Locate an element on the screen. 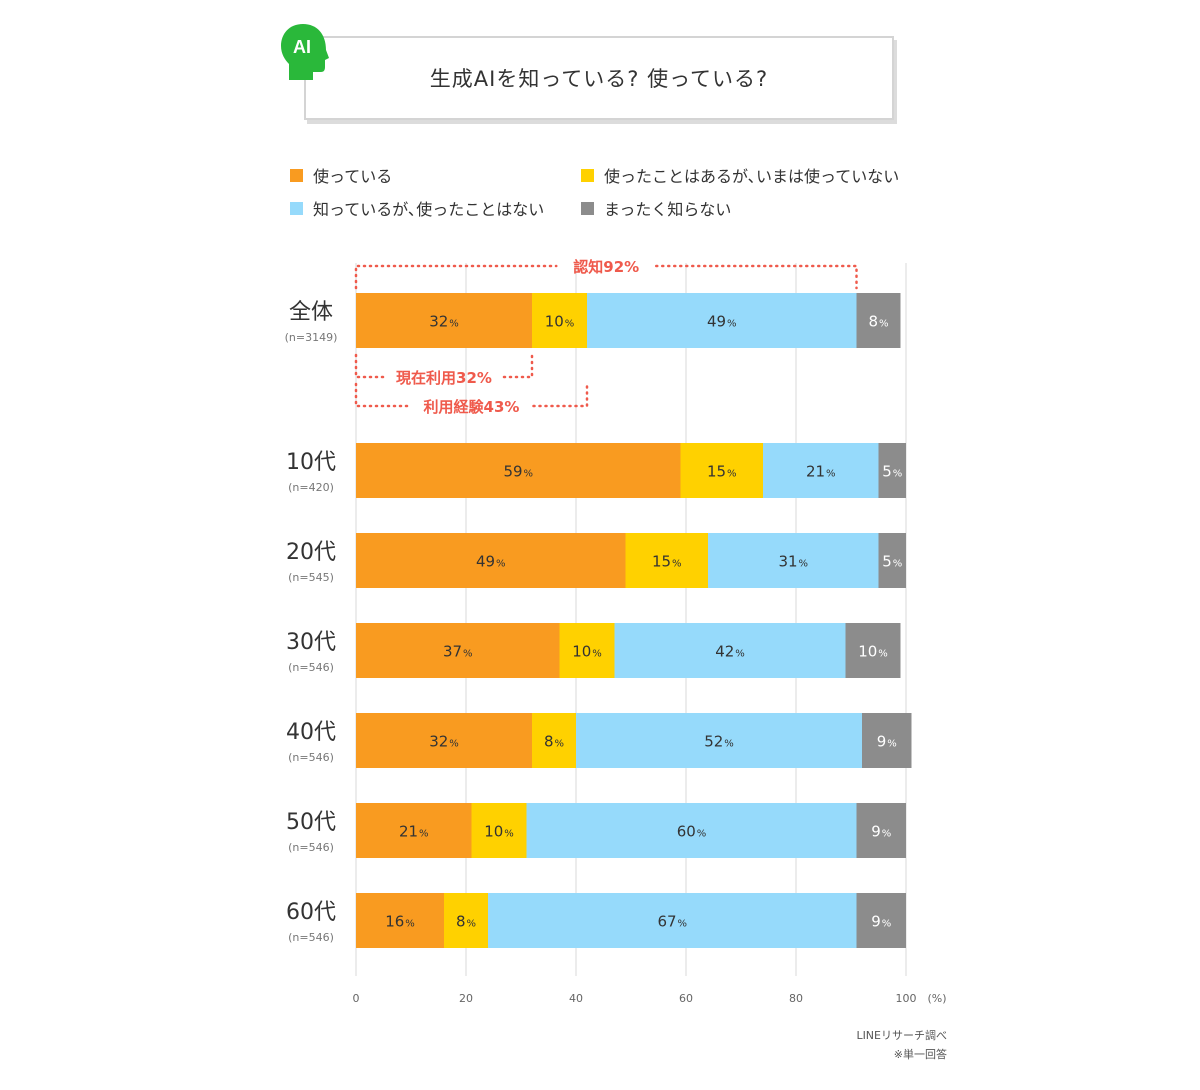  x-tick-label: 20 is located at coordinates (466, 998).